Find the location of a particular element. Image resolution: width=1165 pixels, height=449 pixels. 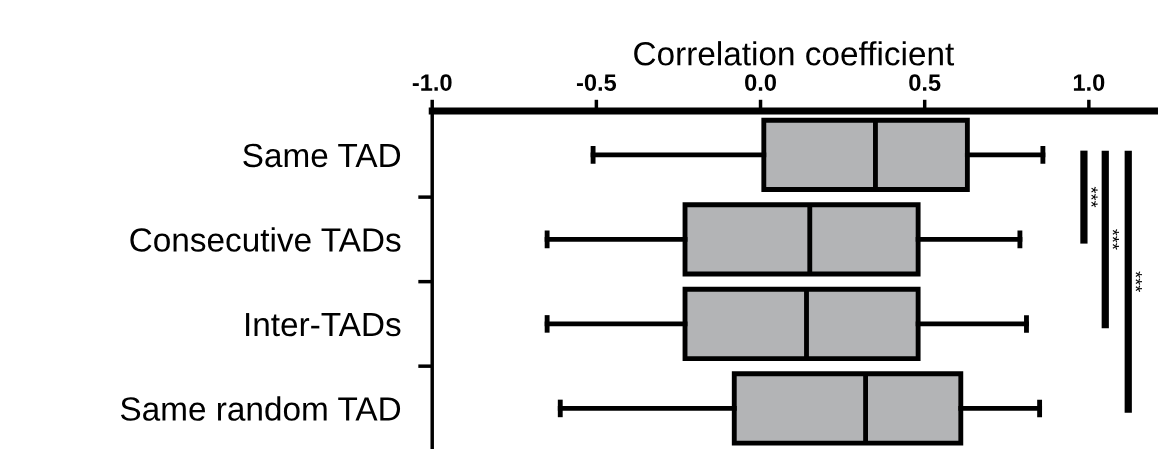

y-tick-label: Inter-TADs is located at coordinates (323, 325).